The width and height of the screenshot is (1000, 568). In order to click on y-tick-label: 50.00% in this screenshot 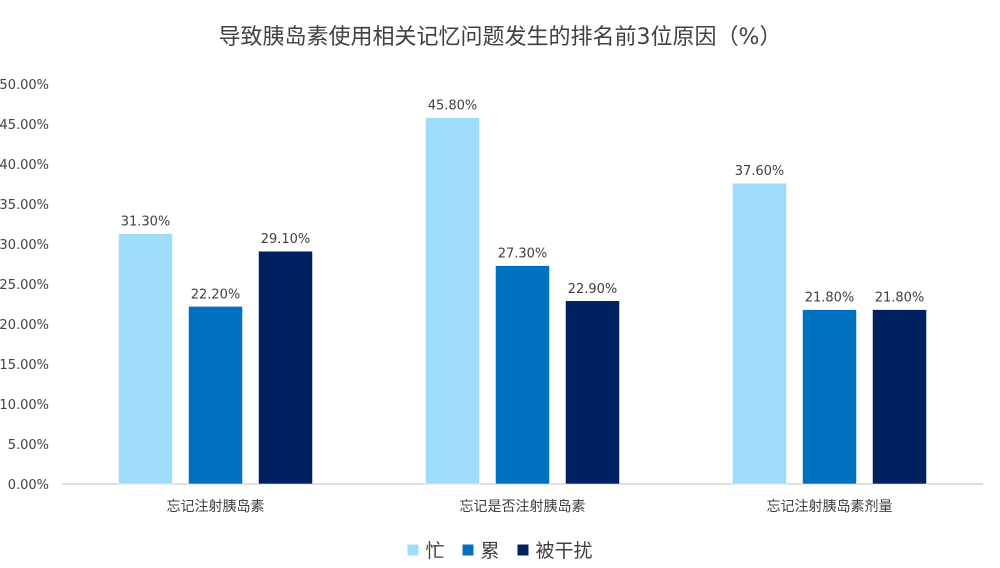, I will do `click(24, 85)`.